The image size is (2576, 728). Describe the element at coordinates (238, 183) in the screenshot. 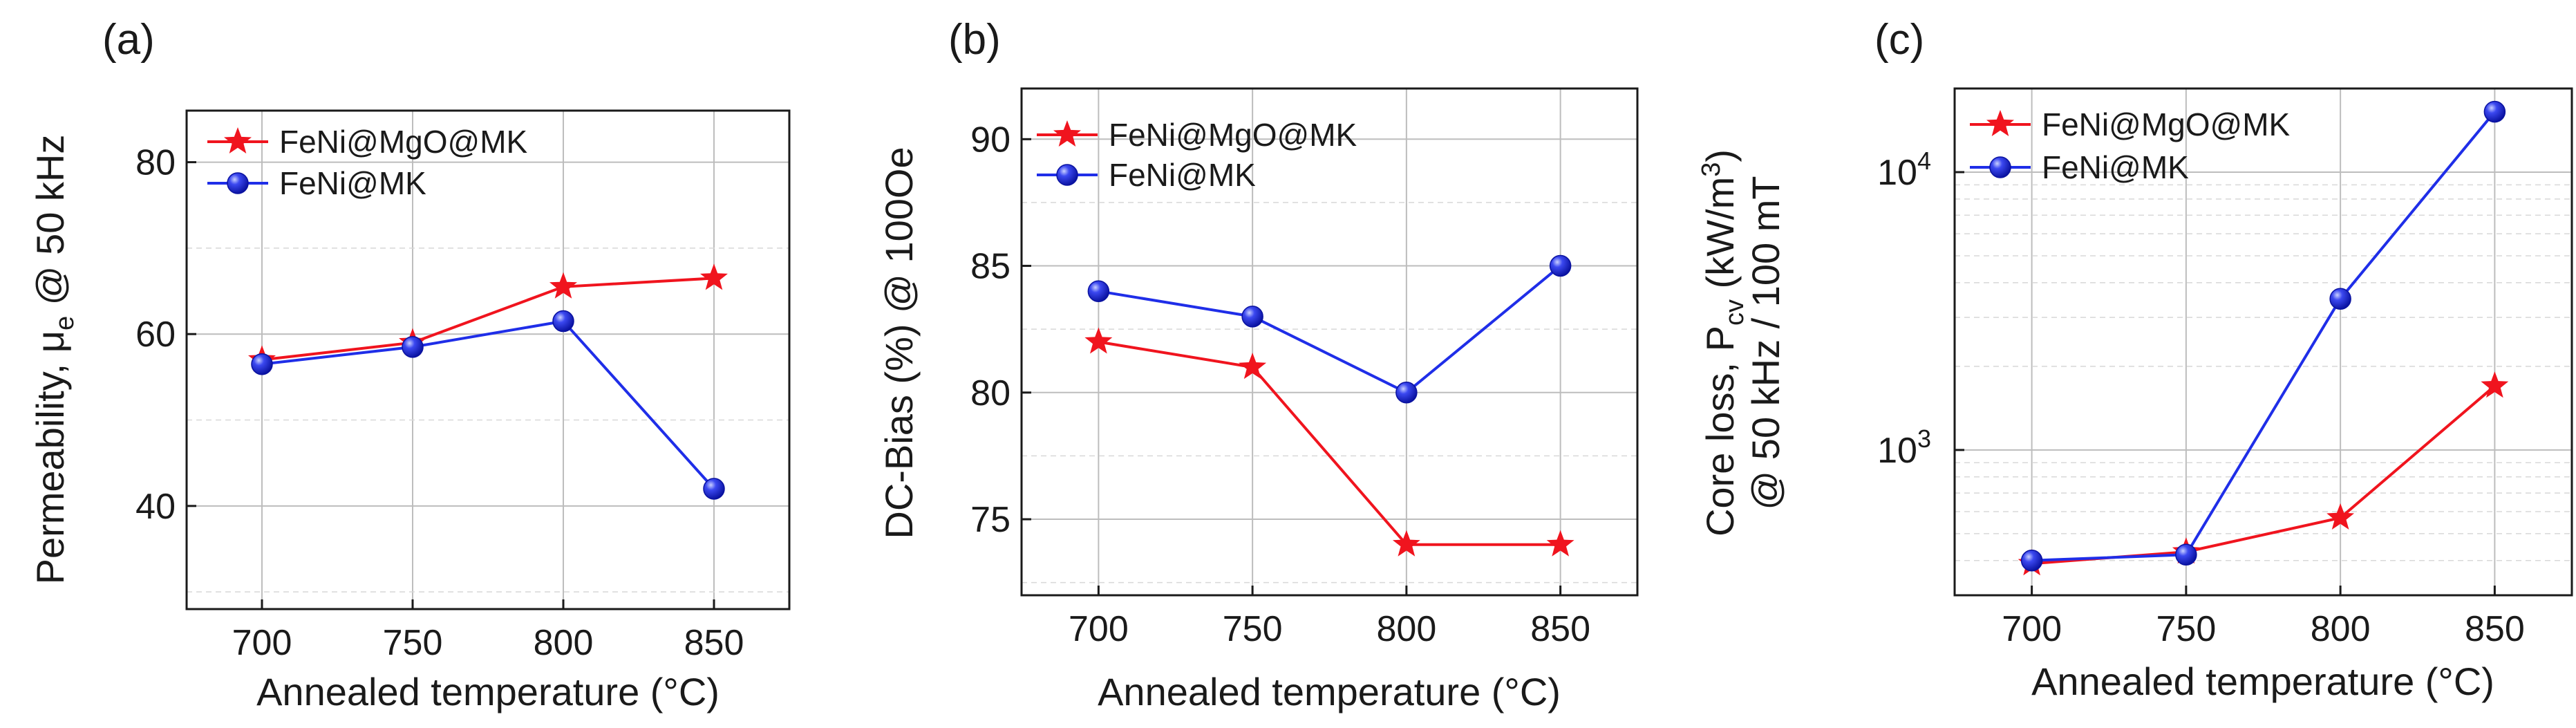

I see `legend-marker-mk-a` at that location.